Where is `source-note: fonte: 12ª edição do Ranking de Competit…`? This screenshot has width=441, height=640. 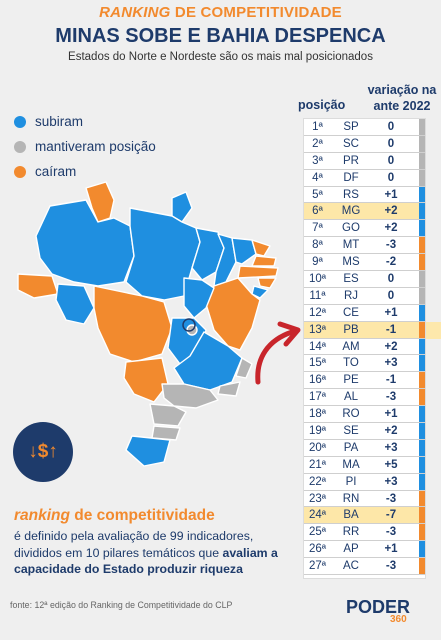 source-note: fonte: 12ª edição do Ranking de Competit… is located at coordinates (121, 605).